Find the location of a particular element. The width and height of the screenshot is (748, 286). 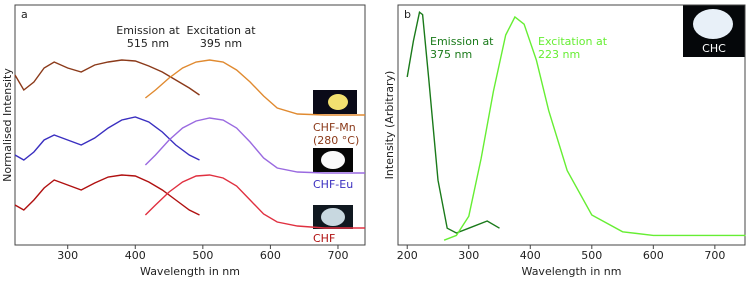

series-label: CHF is located at coordinates (324, 238).